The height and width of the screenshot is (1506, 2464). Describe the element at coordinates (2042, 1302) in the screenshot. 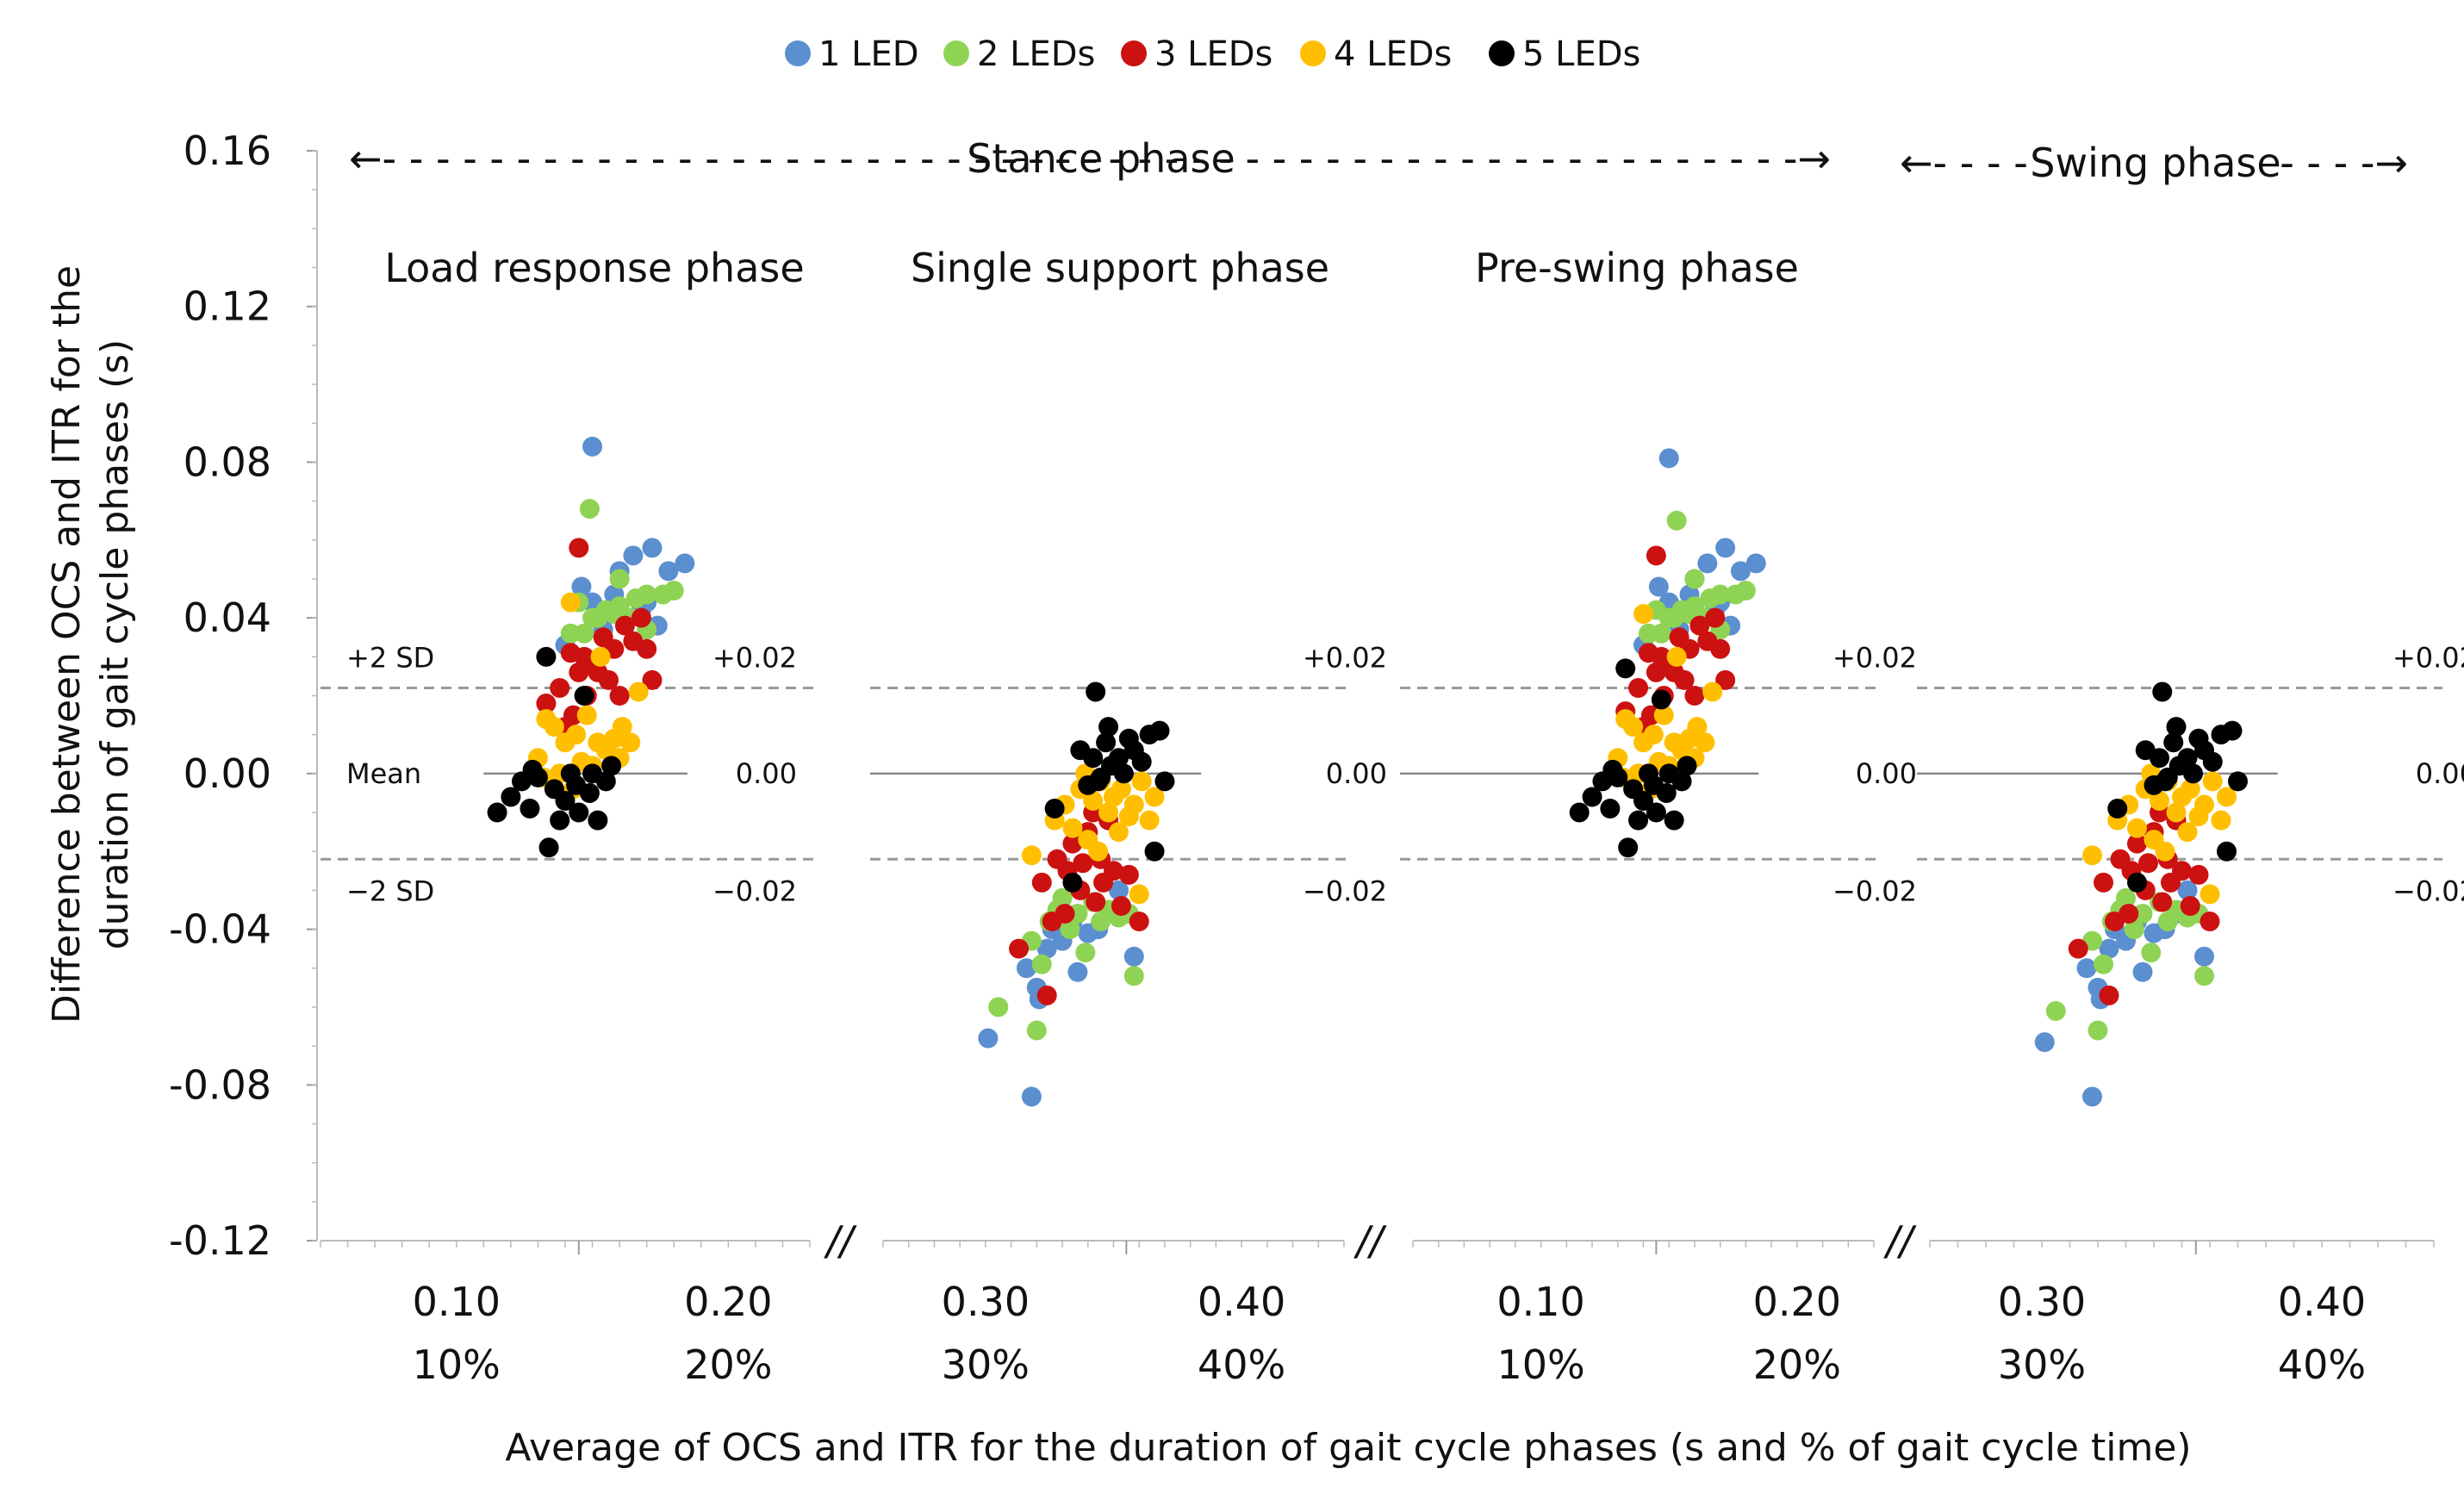

I see `x-tick-label-seconds: 0.30` at that location.